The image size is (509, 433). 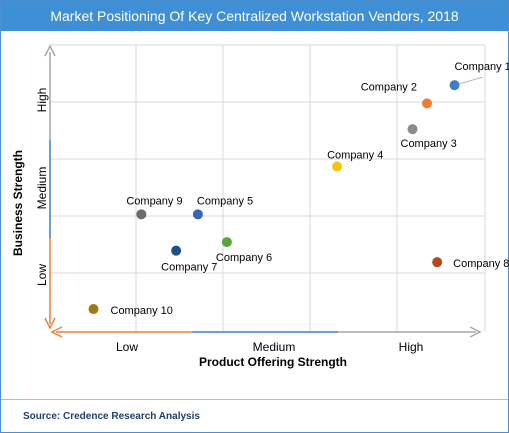 I want to click on source-note: Source: Credence Research Analysis, so click(x=111, y=416).